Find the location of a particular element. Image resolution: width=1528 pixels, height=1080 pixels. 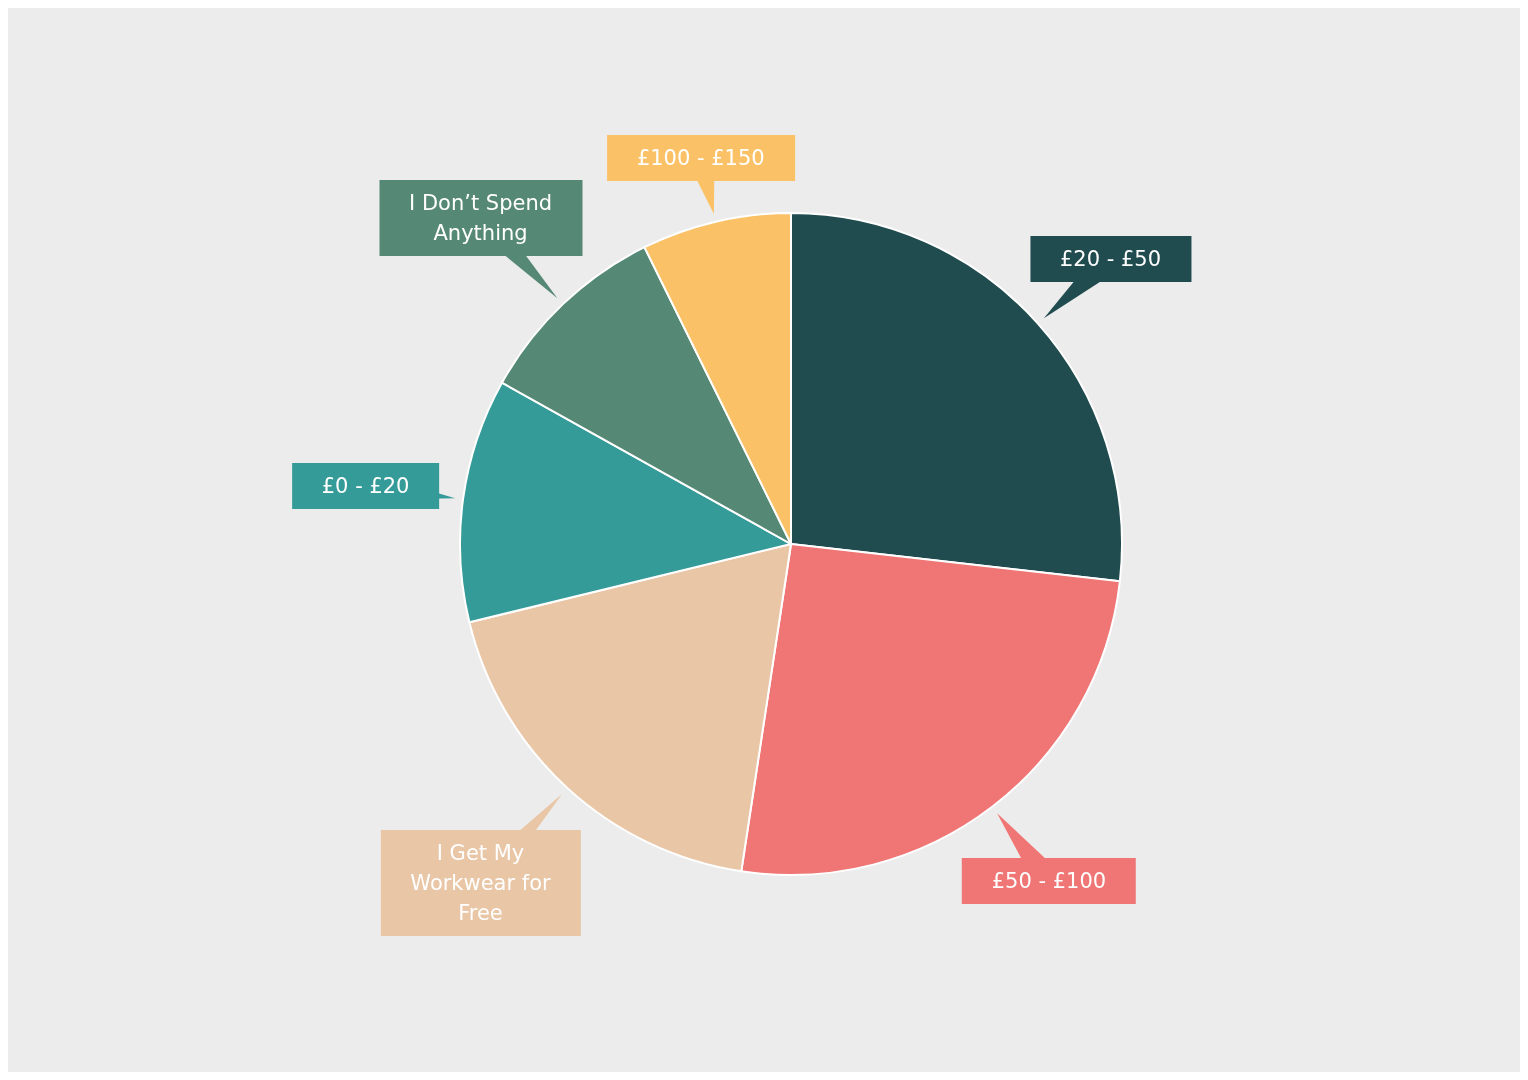

slice-label: I Get My Workwear for Free is located at coordinates (480, 884).